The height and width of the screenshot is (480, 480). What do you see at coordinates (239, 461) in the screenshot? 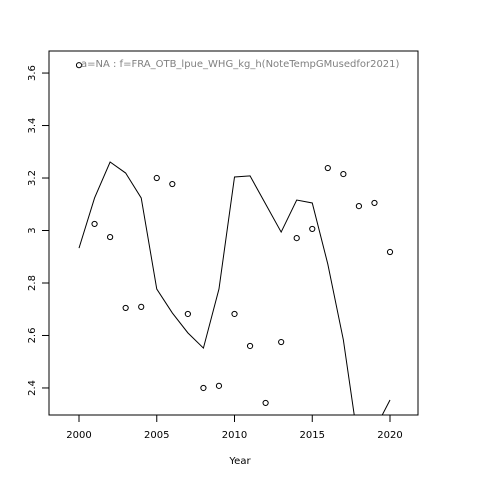
I see `x-axis-label: Year` at bounding box center [239, 461].